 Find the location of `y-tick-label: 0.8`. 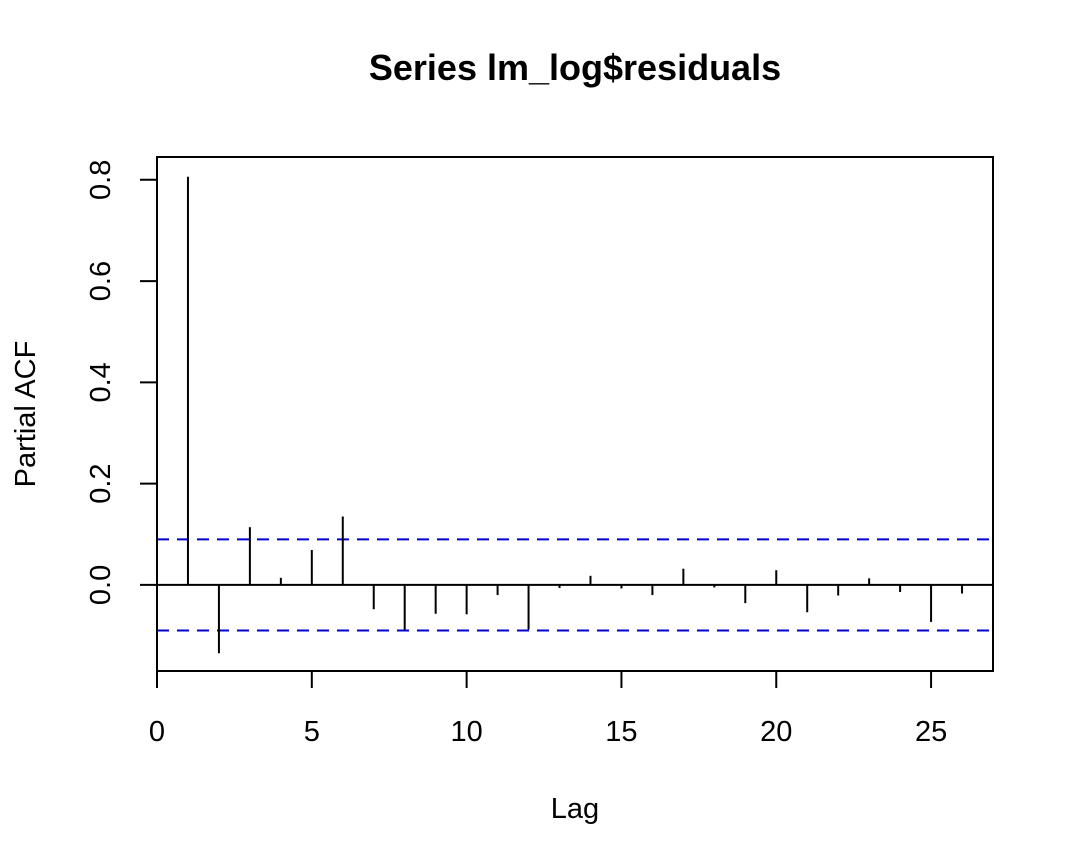

y-tick-label: 0.8 is located at coordinates (101, 180).